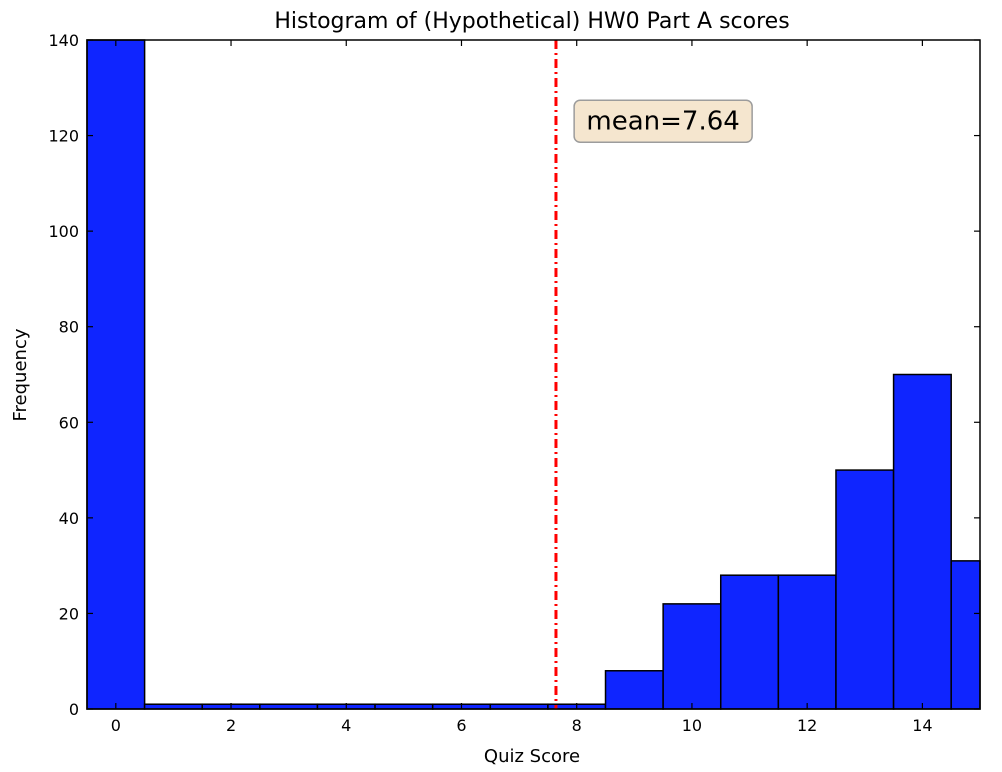  I want to click on x-tick-label: 0, so click(116, 725).